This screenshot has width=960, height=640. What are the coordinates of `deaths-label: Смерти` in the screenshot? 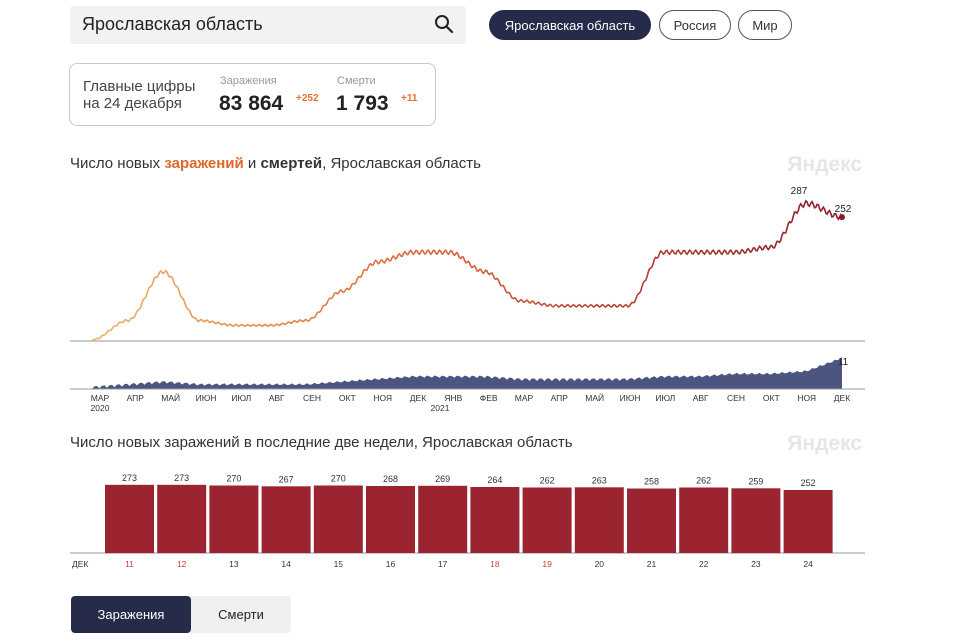 It's located at (356, 81).